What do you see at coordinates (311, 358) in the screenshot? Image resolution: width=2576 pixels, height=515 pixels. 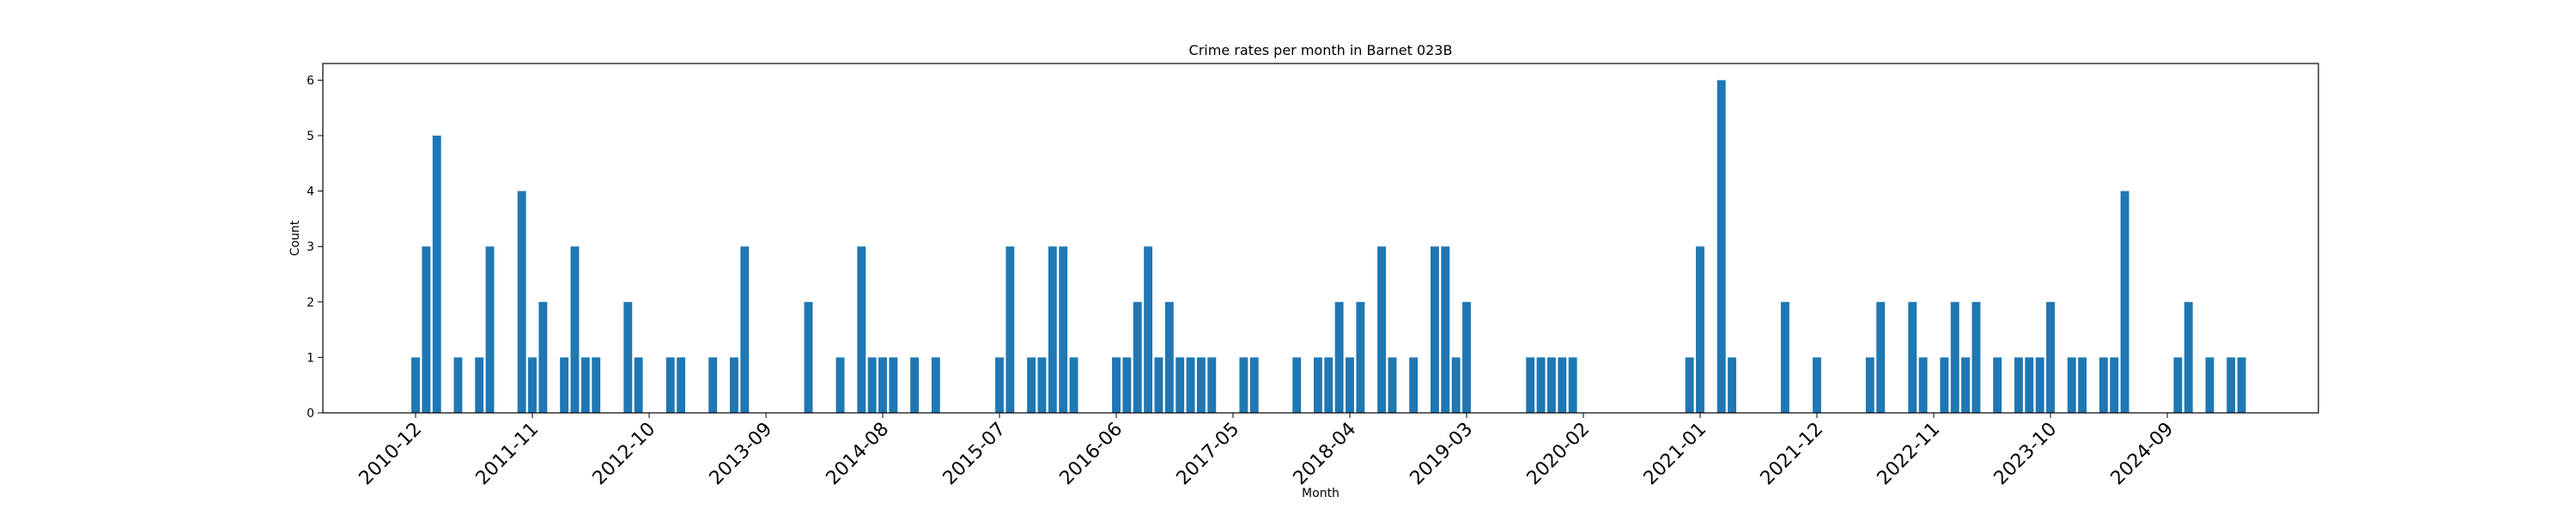 I see `y-tick-label: 1` at bounding box center [311, 358].